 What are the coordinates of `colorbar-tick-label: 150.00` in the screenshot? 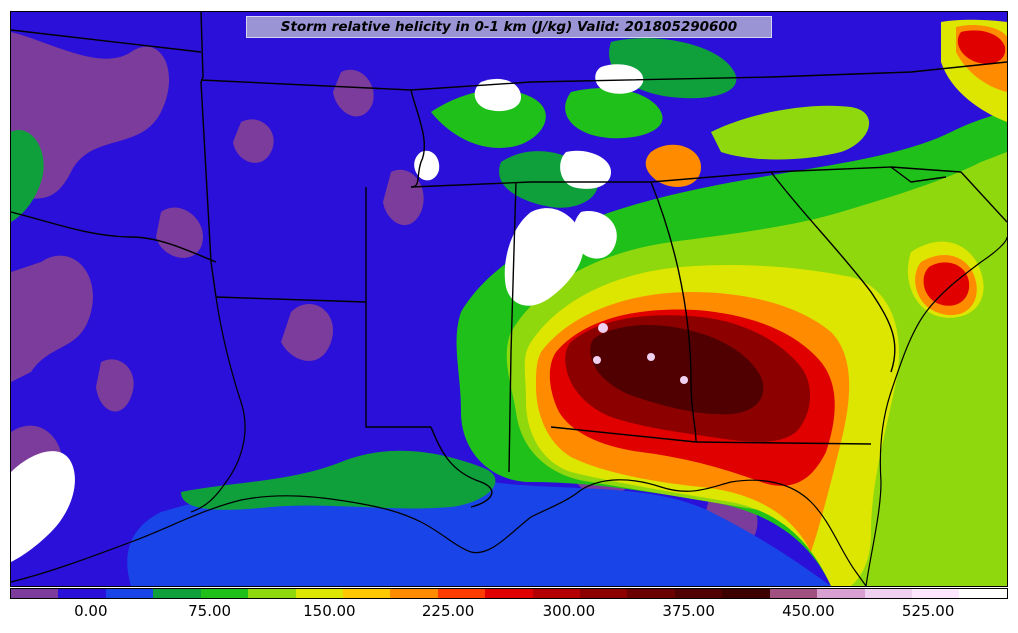 It's located at (329, 611).